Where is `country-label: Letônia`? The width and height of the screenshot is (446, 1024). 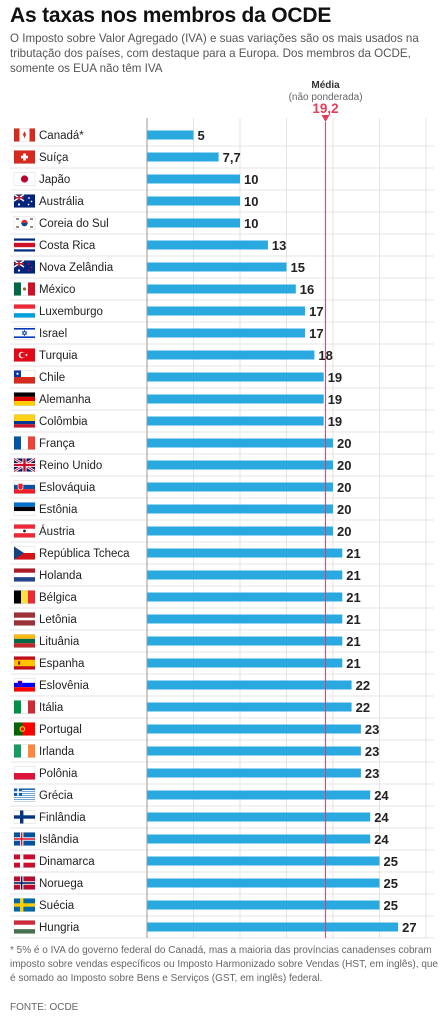
country-label: Letônia is located at coordinates (58, 620).